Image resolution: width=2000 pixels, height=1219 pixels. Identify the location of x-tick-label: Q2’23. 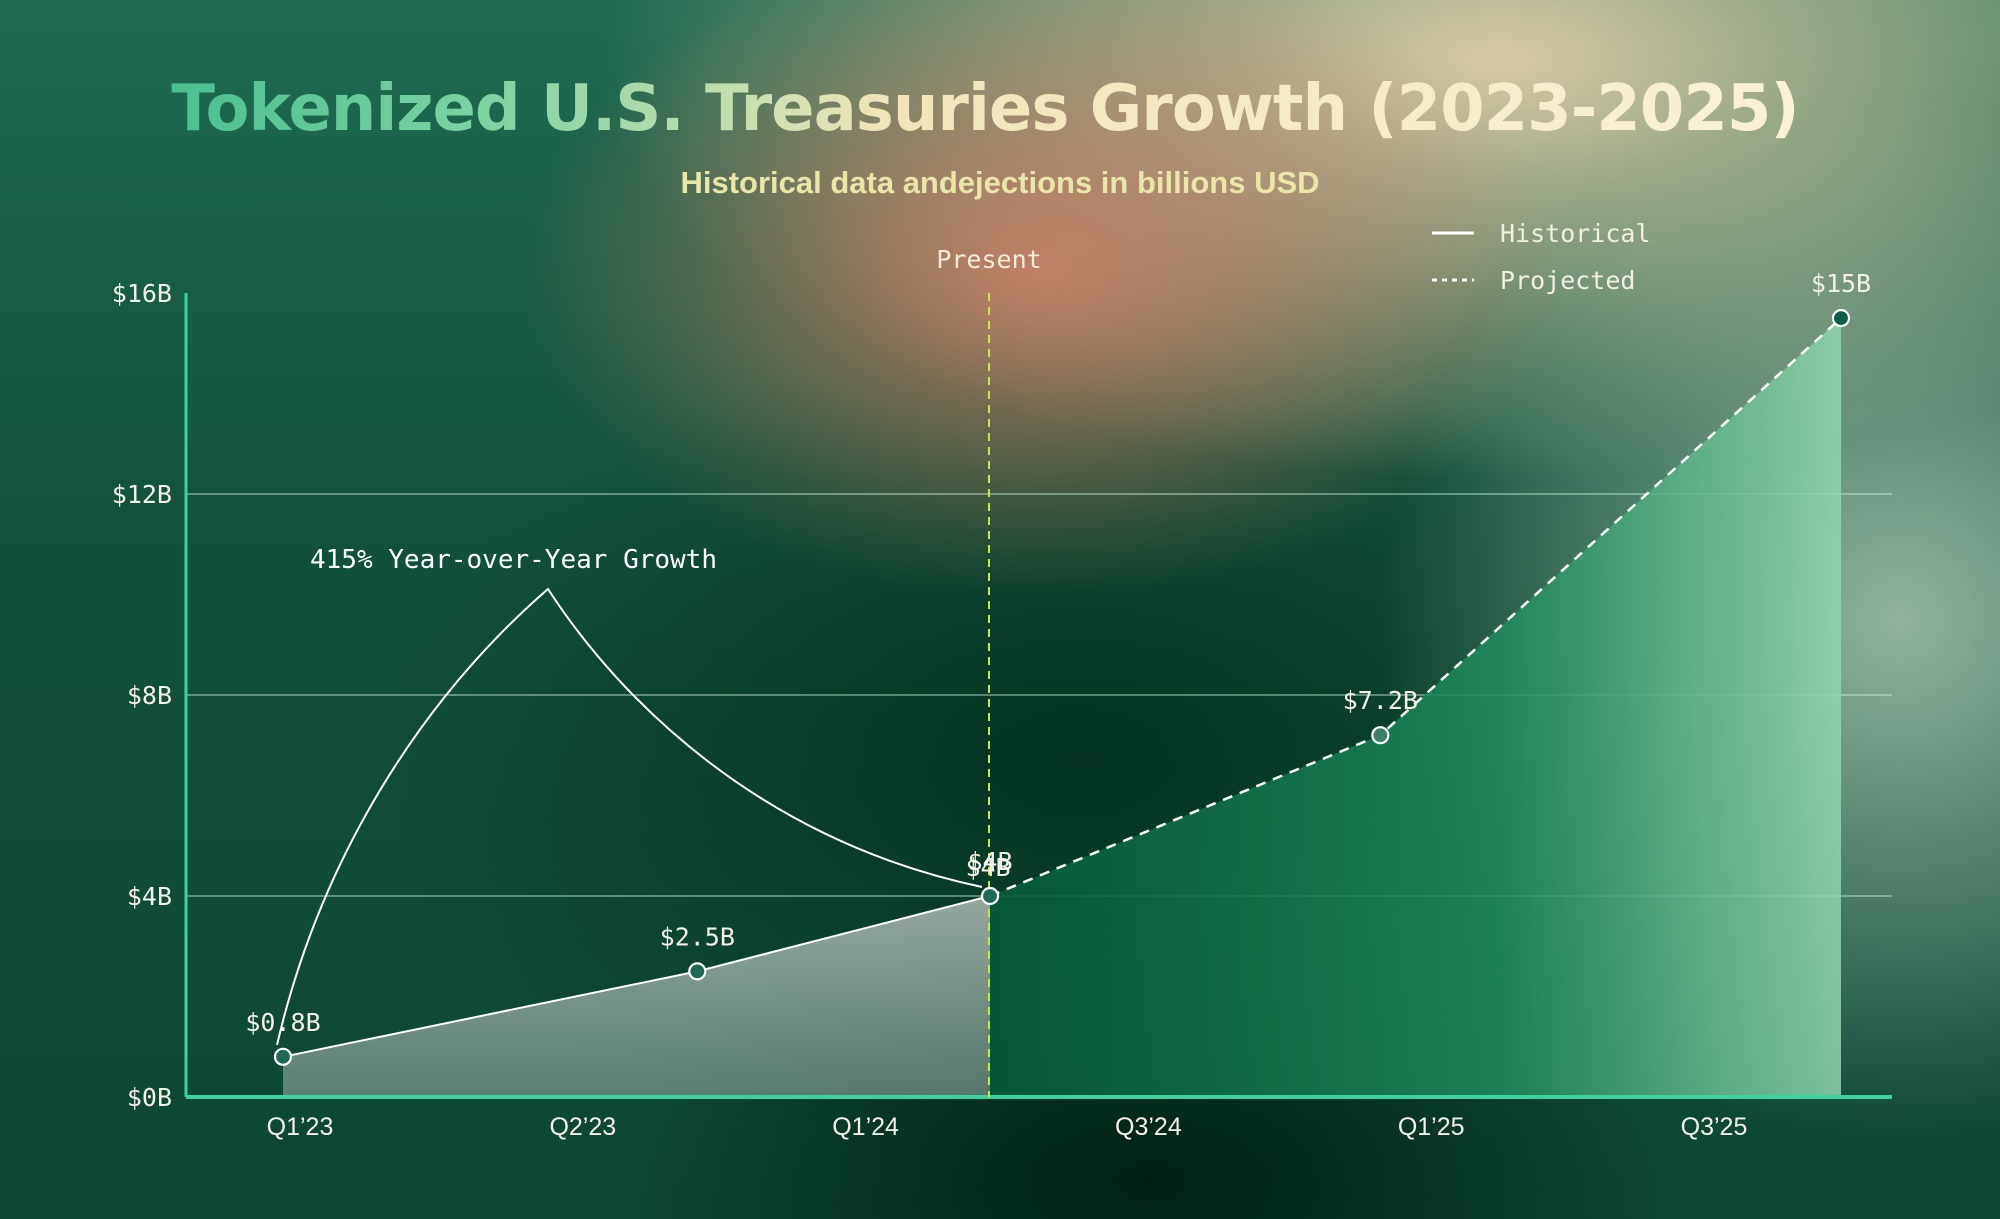
(582, 1127).